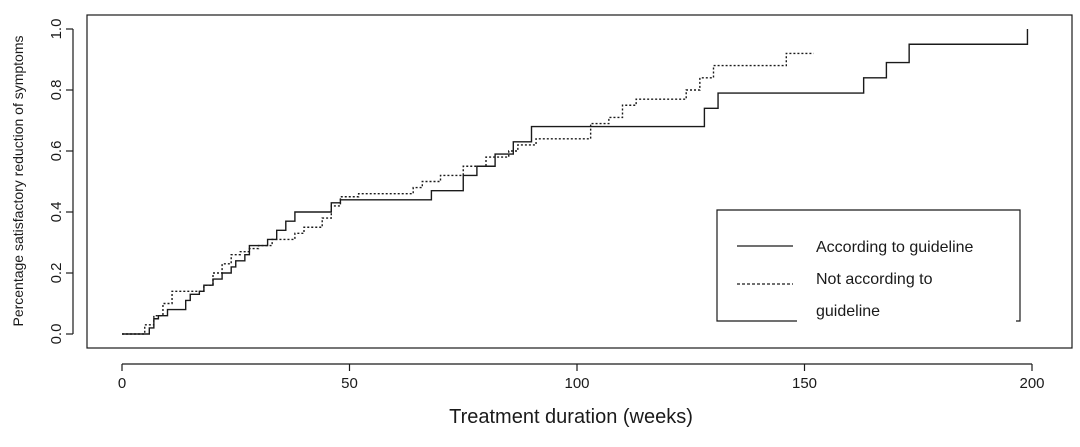 The image size is (1080, 447). Describe the element at coordinates (56, 334) in the screenshot. I see `y-tick-label: 0.0` at that location.